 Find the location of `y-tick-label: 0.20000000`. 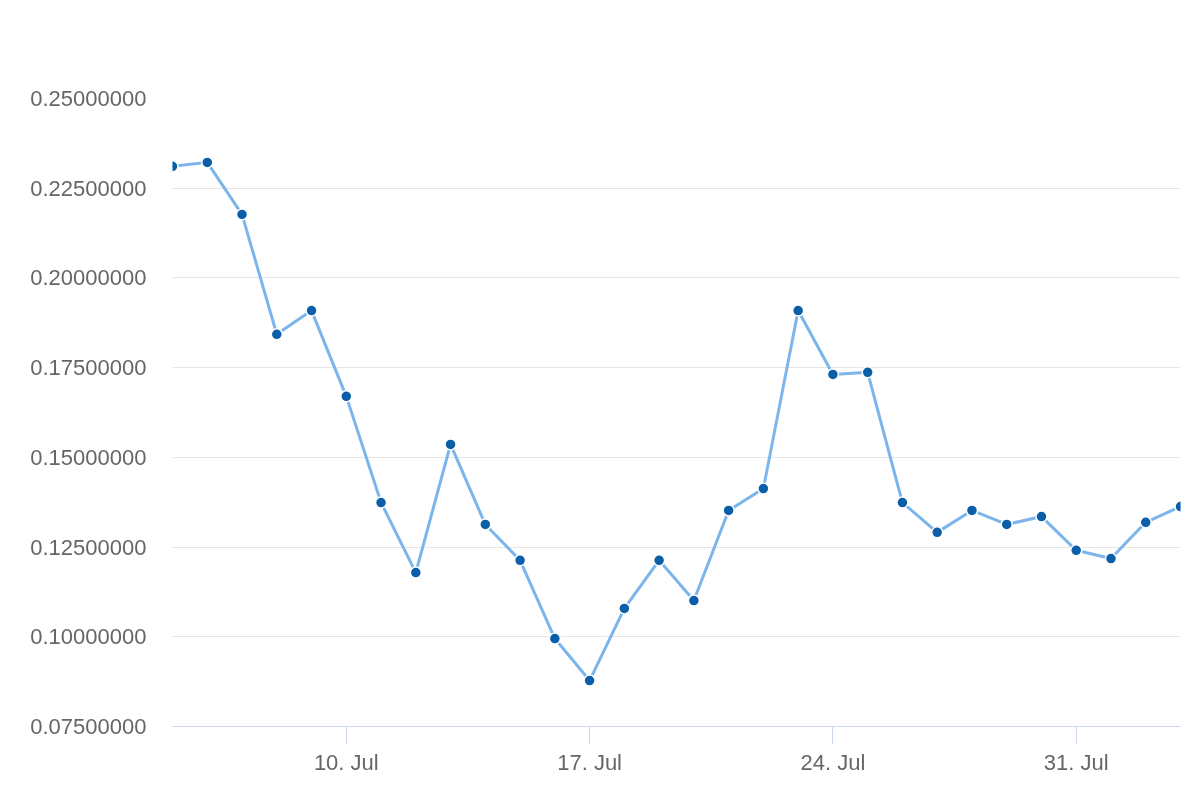

y-tick-label: 0.20000000 is located at coordinates (88, 278).